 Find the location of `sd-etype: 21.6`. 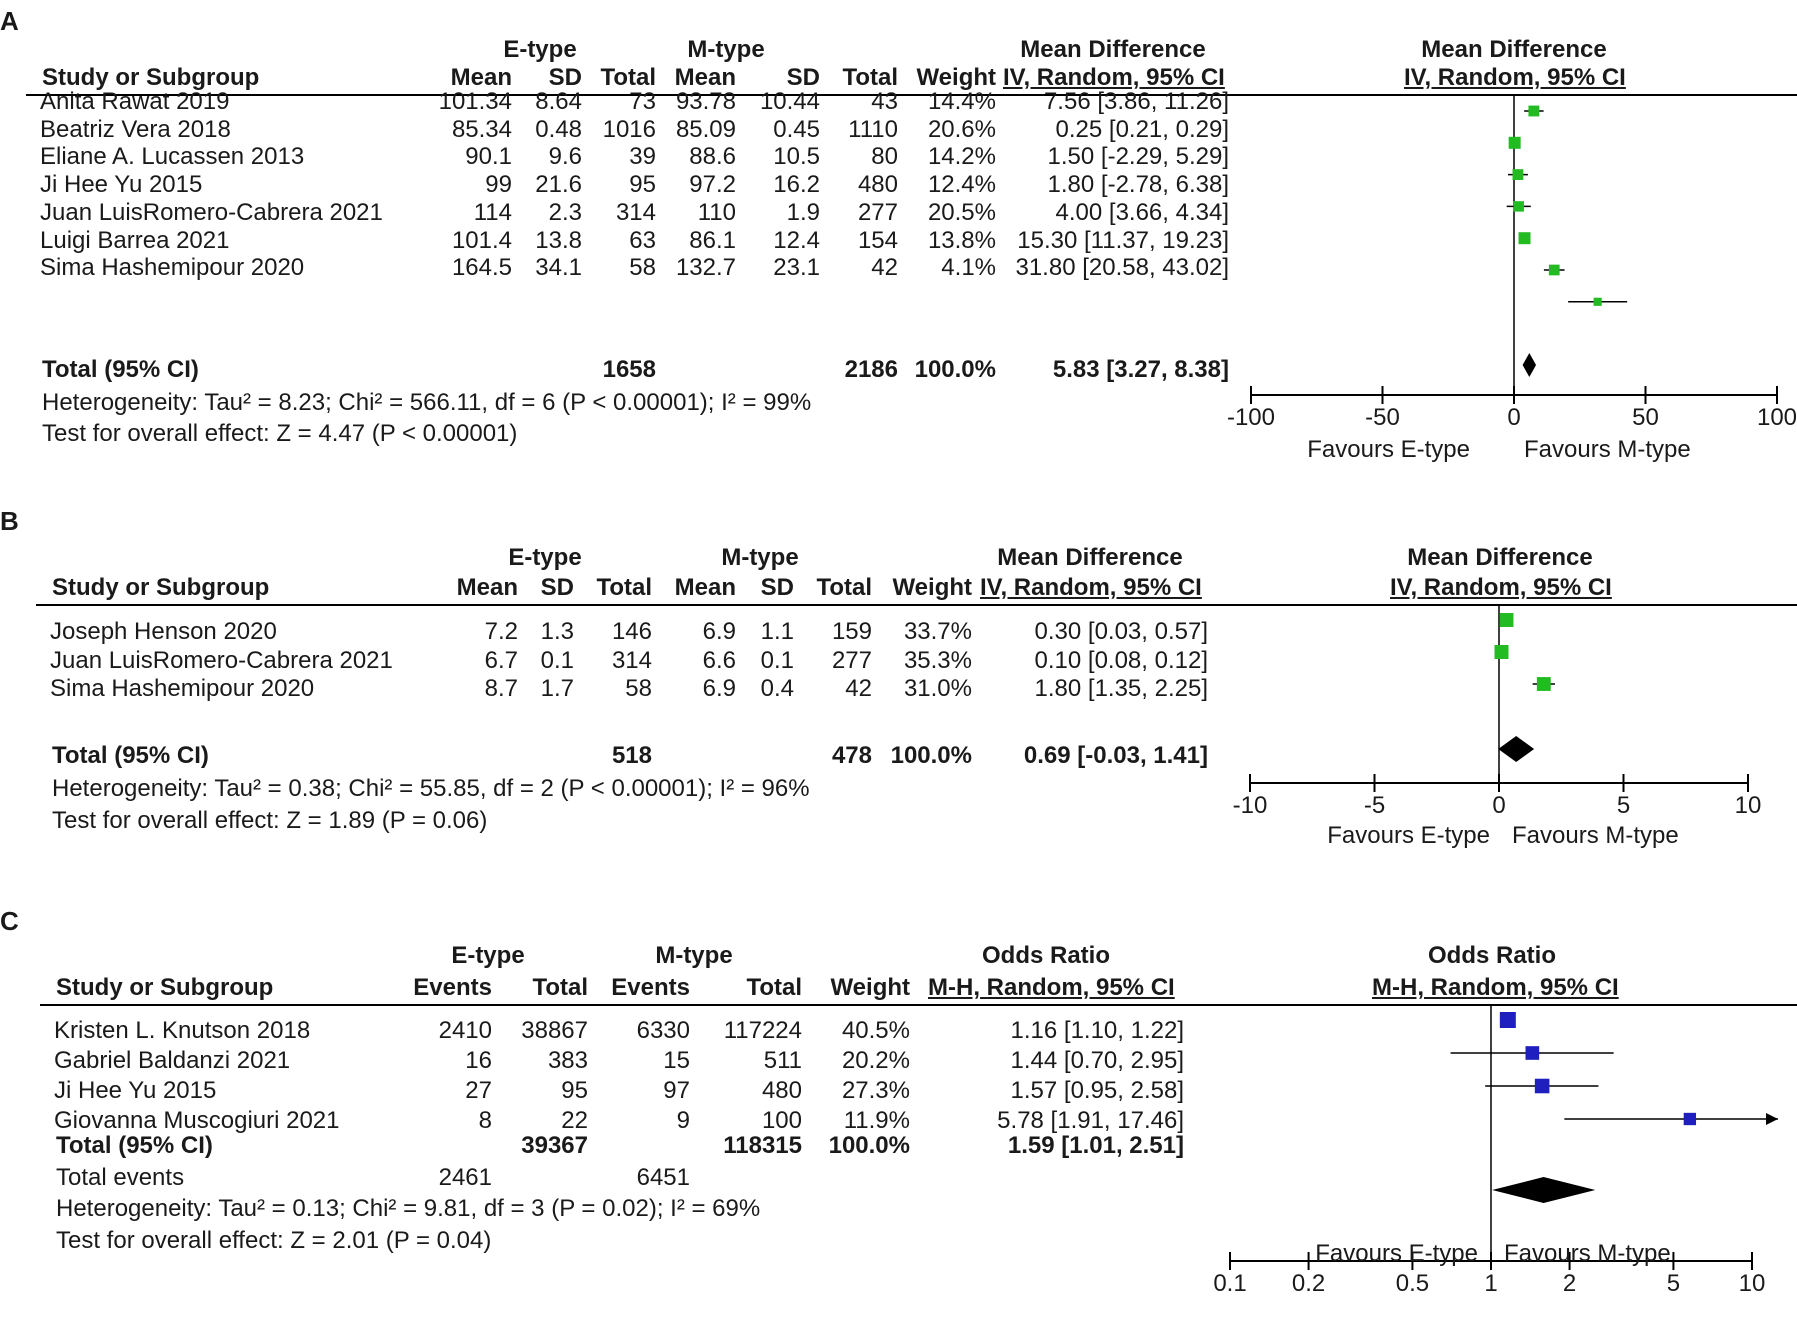

sd-etype: 21.6 is located at coordinates (558, 185).